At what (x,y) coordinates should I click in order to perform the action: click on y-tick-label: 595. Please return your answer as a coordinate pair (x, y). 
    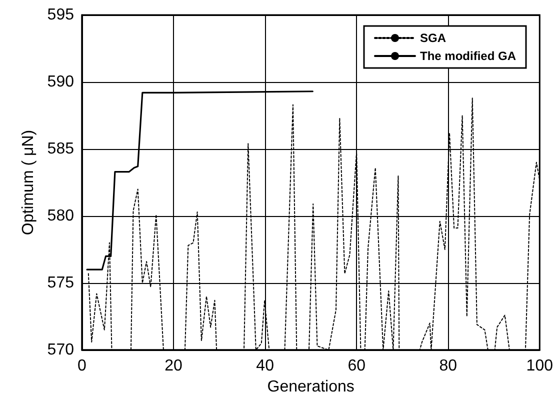
    Looking at the image, I should click on (60, 15).